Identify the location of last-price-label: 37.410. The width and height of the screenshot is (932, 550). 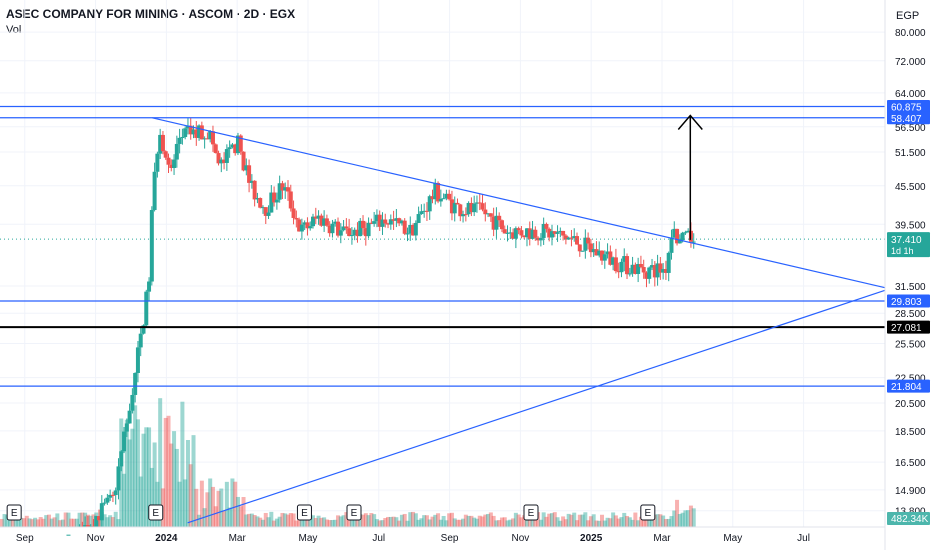
(906, 240).